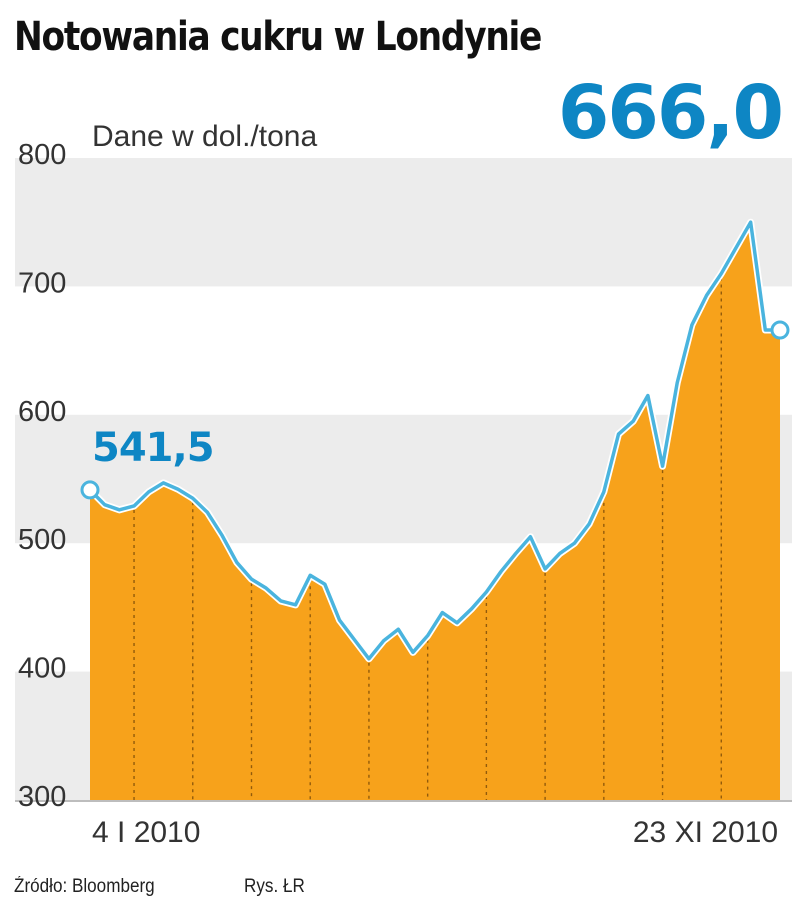 The width and height of the screenshot is (805, 920). What do you see at coordinates (278, 37) in the screenshot?
I see `chart-title: Notowania cukru w Londynie` at bounding box center [278, 37].